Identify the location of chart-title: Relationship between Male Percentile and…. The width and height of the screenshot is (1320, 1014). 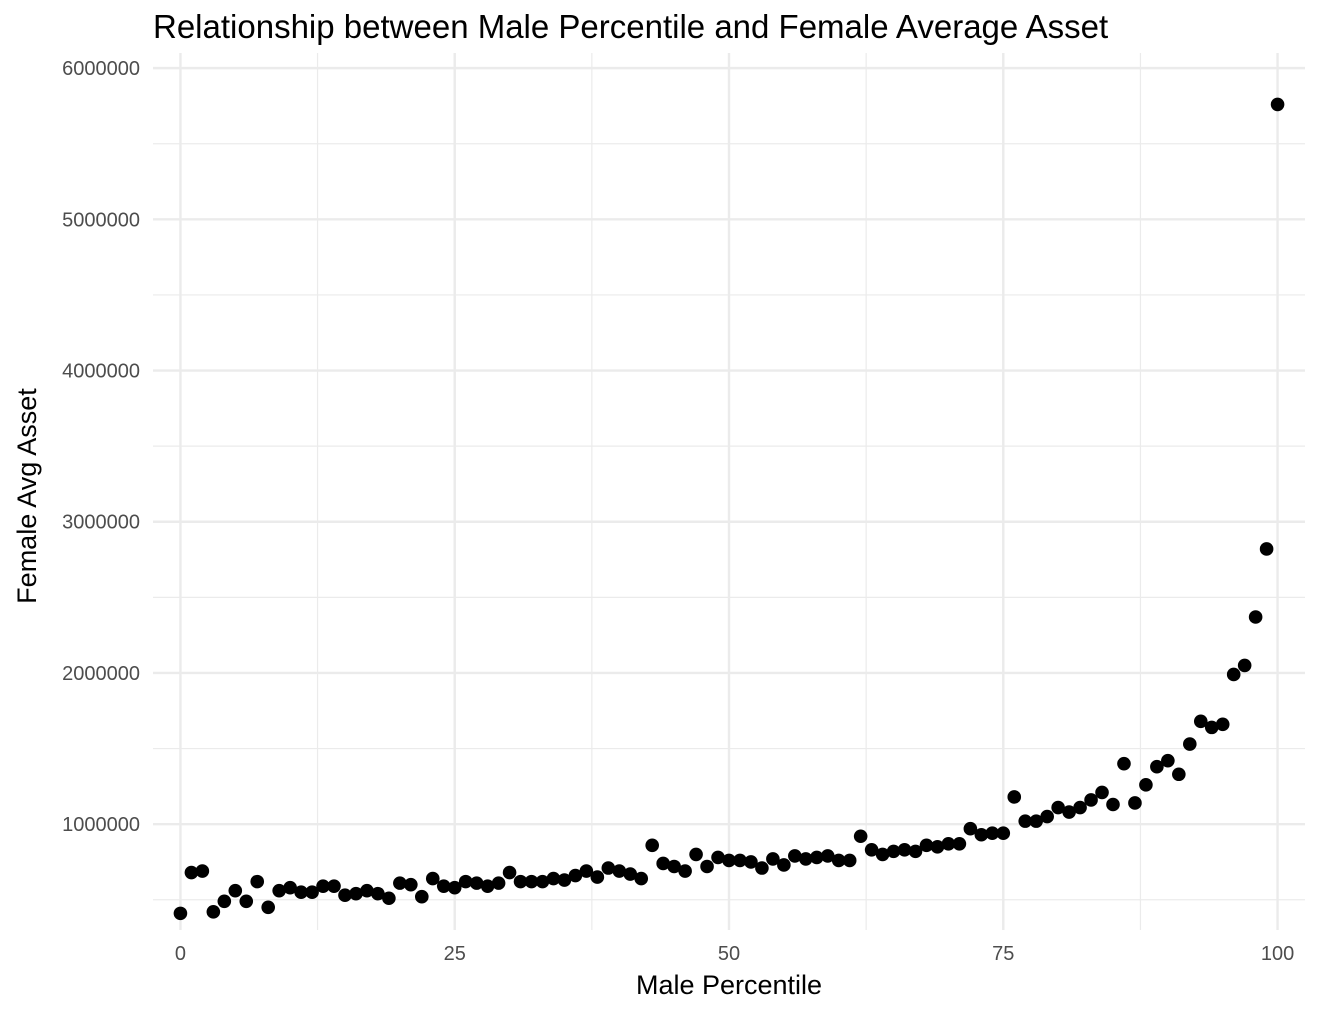
(630, 26).